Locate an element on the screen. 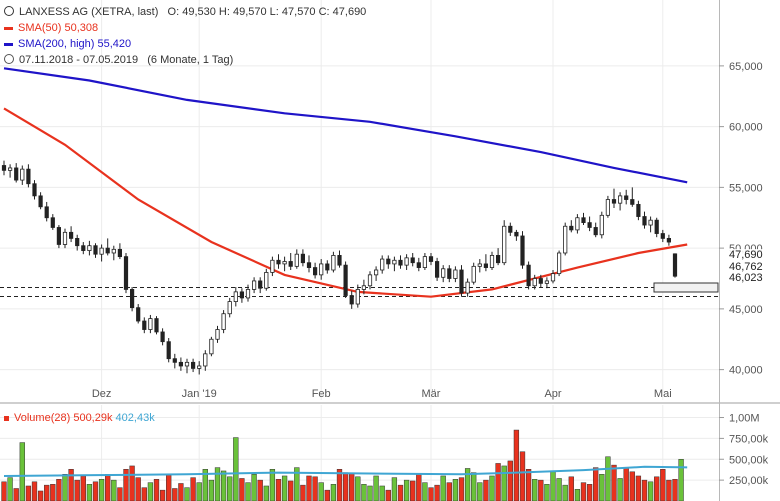  volume-tick-label: 250,00k is located at coordinates (749, 481).